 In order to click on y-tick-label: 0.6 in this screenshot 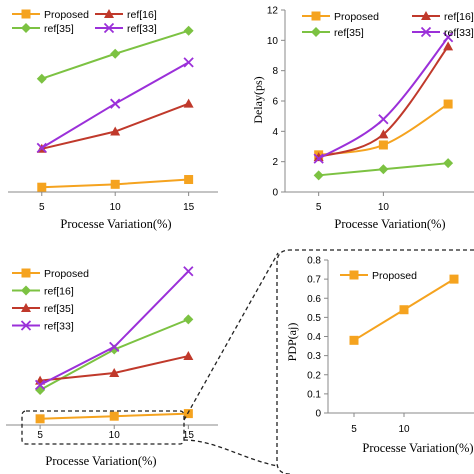, I will do `click(314, 299)`.